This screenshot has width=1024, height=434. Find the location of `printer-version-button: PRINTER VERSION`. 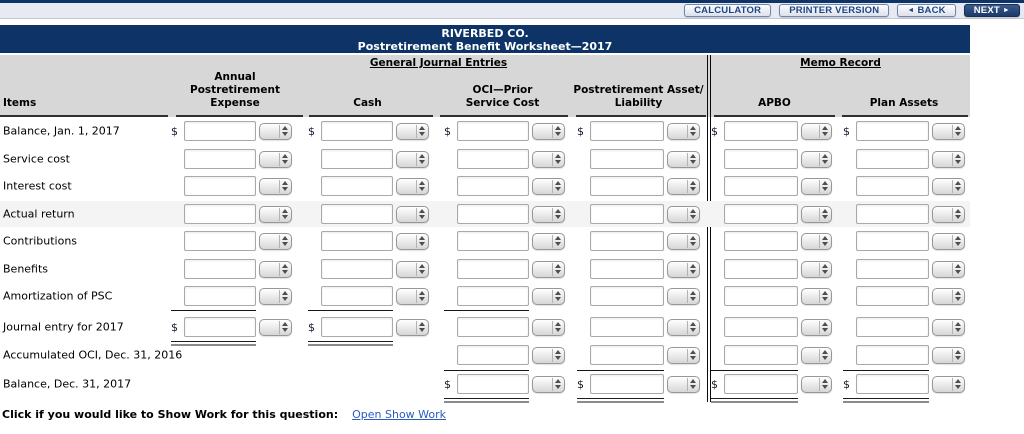

printer-version-button: PRINTER VERSION is located at coordinates (834, 10).